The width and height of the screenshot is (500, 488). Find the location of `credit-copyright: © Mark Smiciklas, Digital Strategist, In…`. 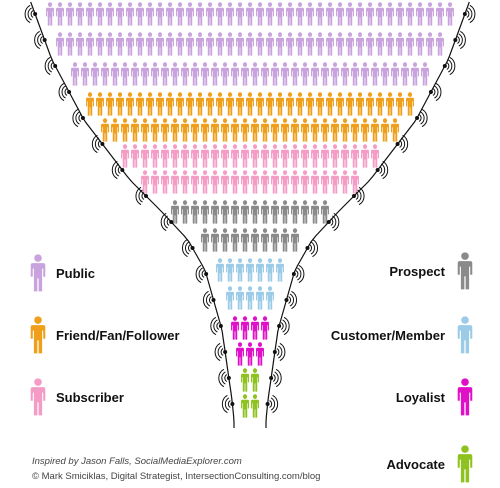

credit-copyright: © Mark Smiciklas, Digital Strategist, In… is located at coordinates (176, 476).